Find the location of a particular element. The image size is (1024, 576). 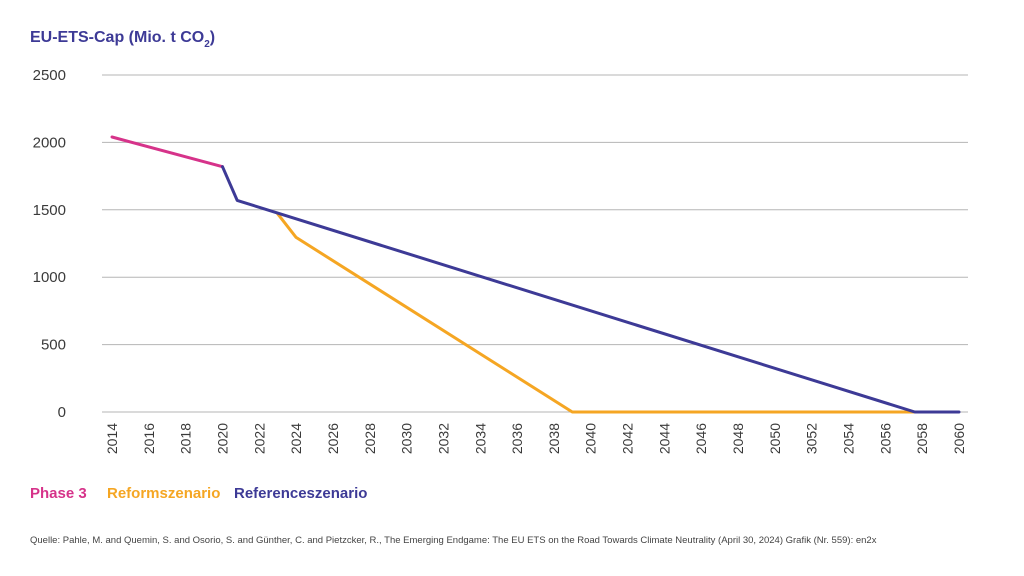

y-tick-label: 0 is located at coordinates (62, 412).